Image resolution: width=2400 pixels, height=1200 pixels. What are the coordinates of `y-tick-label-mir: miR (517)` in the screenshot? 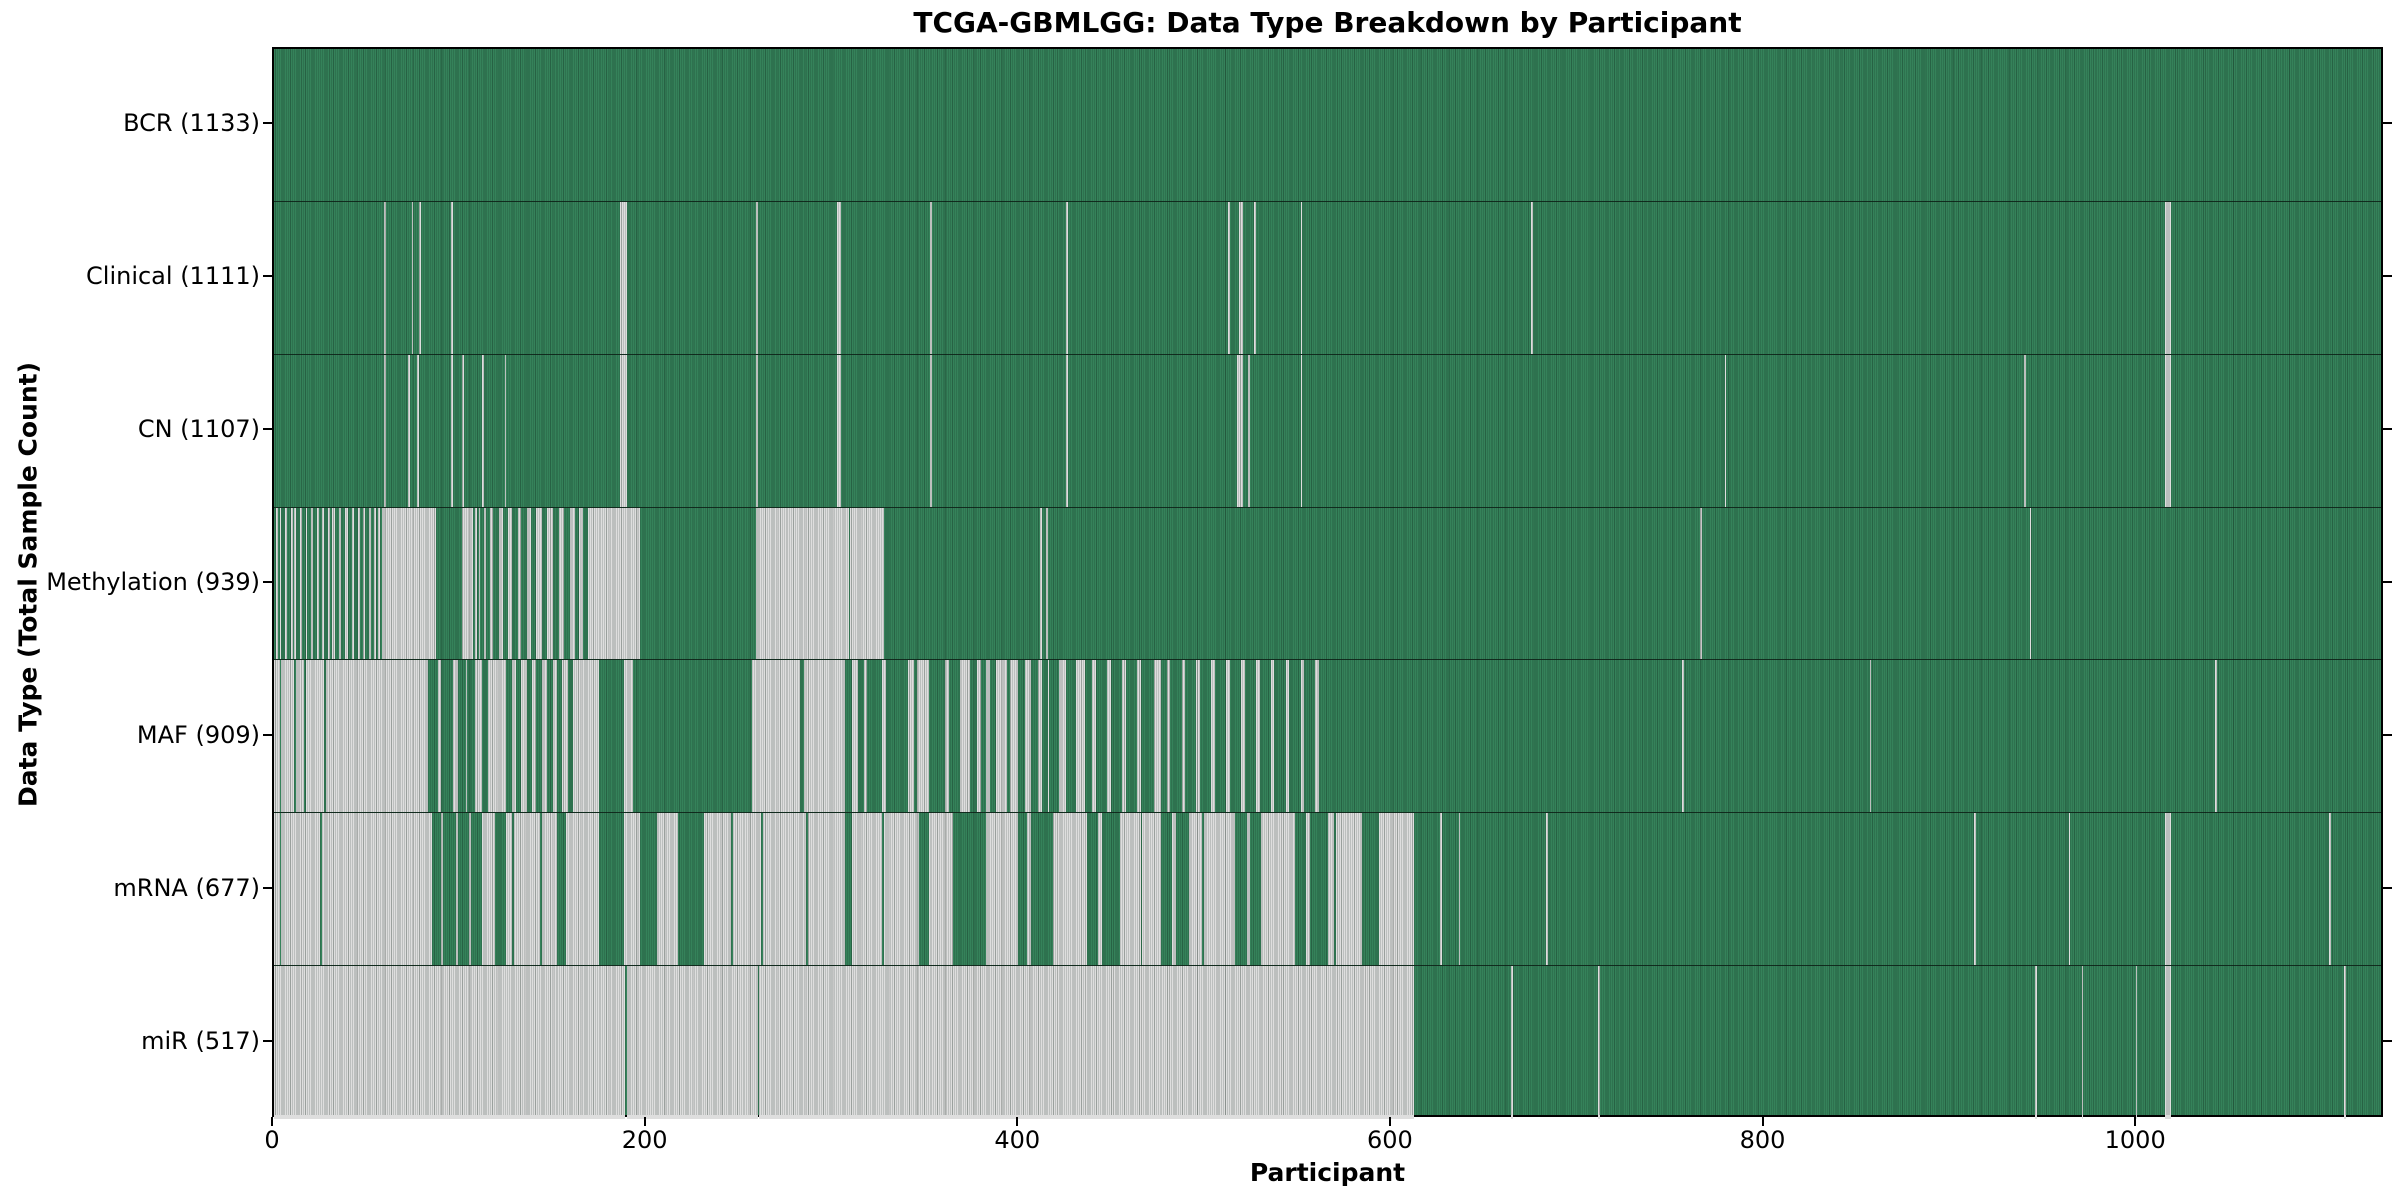 It's located at (200, 1040).